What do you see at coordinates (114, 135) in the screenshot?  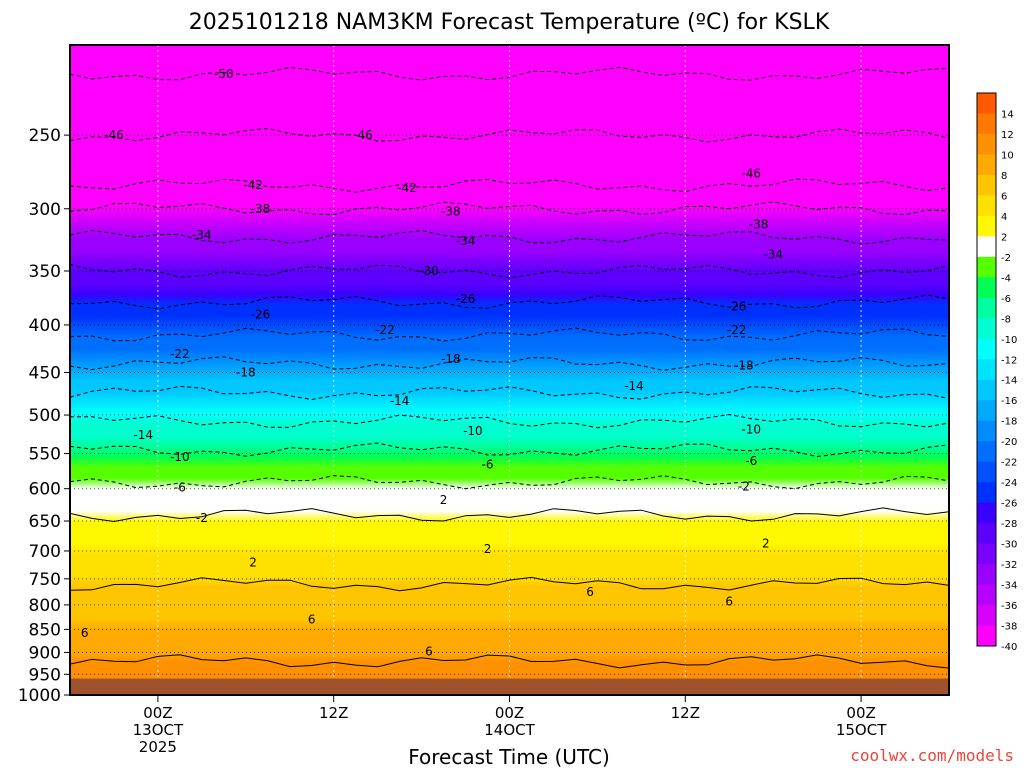 I see `contour-label: -46` at bounding box center [114, 135].